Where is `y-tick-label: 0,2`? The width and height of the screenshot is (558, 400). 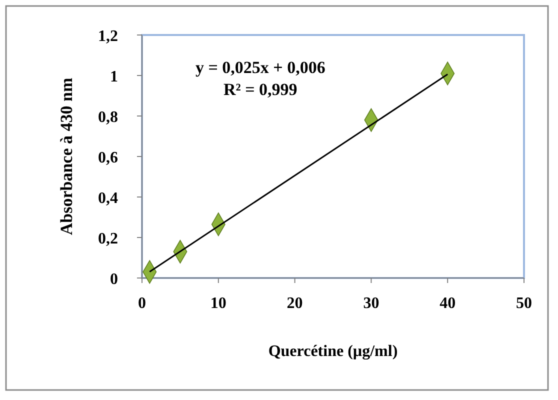 y-tick-label: 0,2 is located at coordinates (108, 239).